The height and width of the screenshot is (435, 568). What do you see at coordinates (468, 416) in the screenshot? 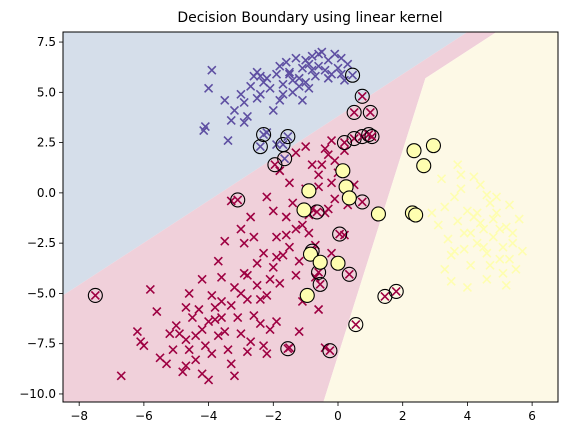
I see `x-tick-label: 4` at bounding box center [468, 416].